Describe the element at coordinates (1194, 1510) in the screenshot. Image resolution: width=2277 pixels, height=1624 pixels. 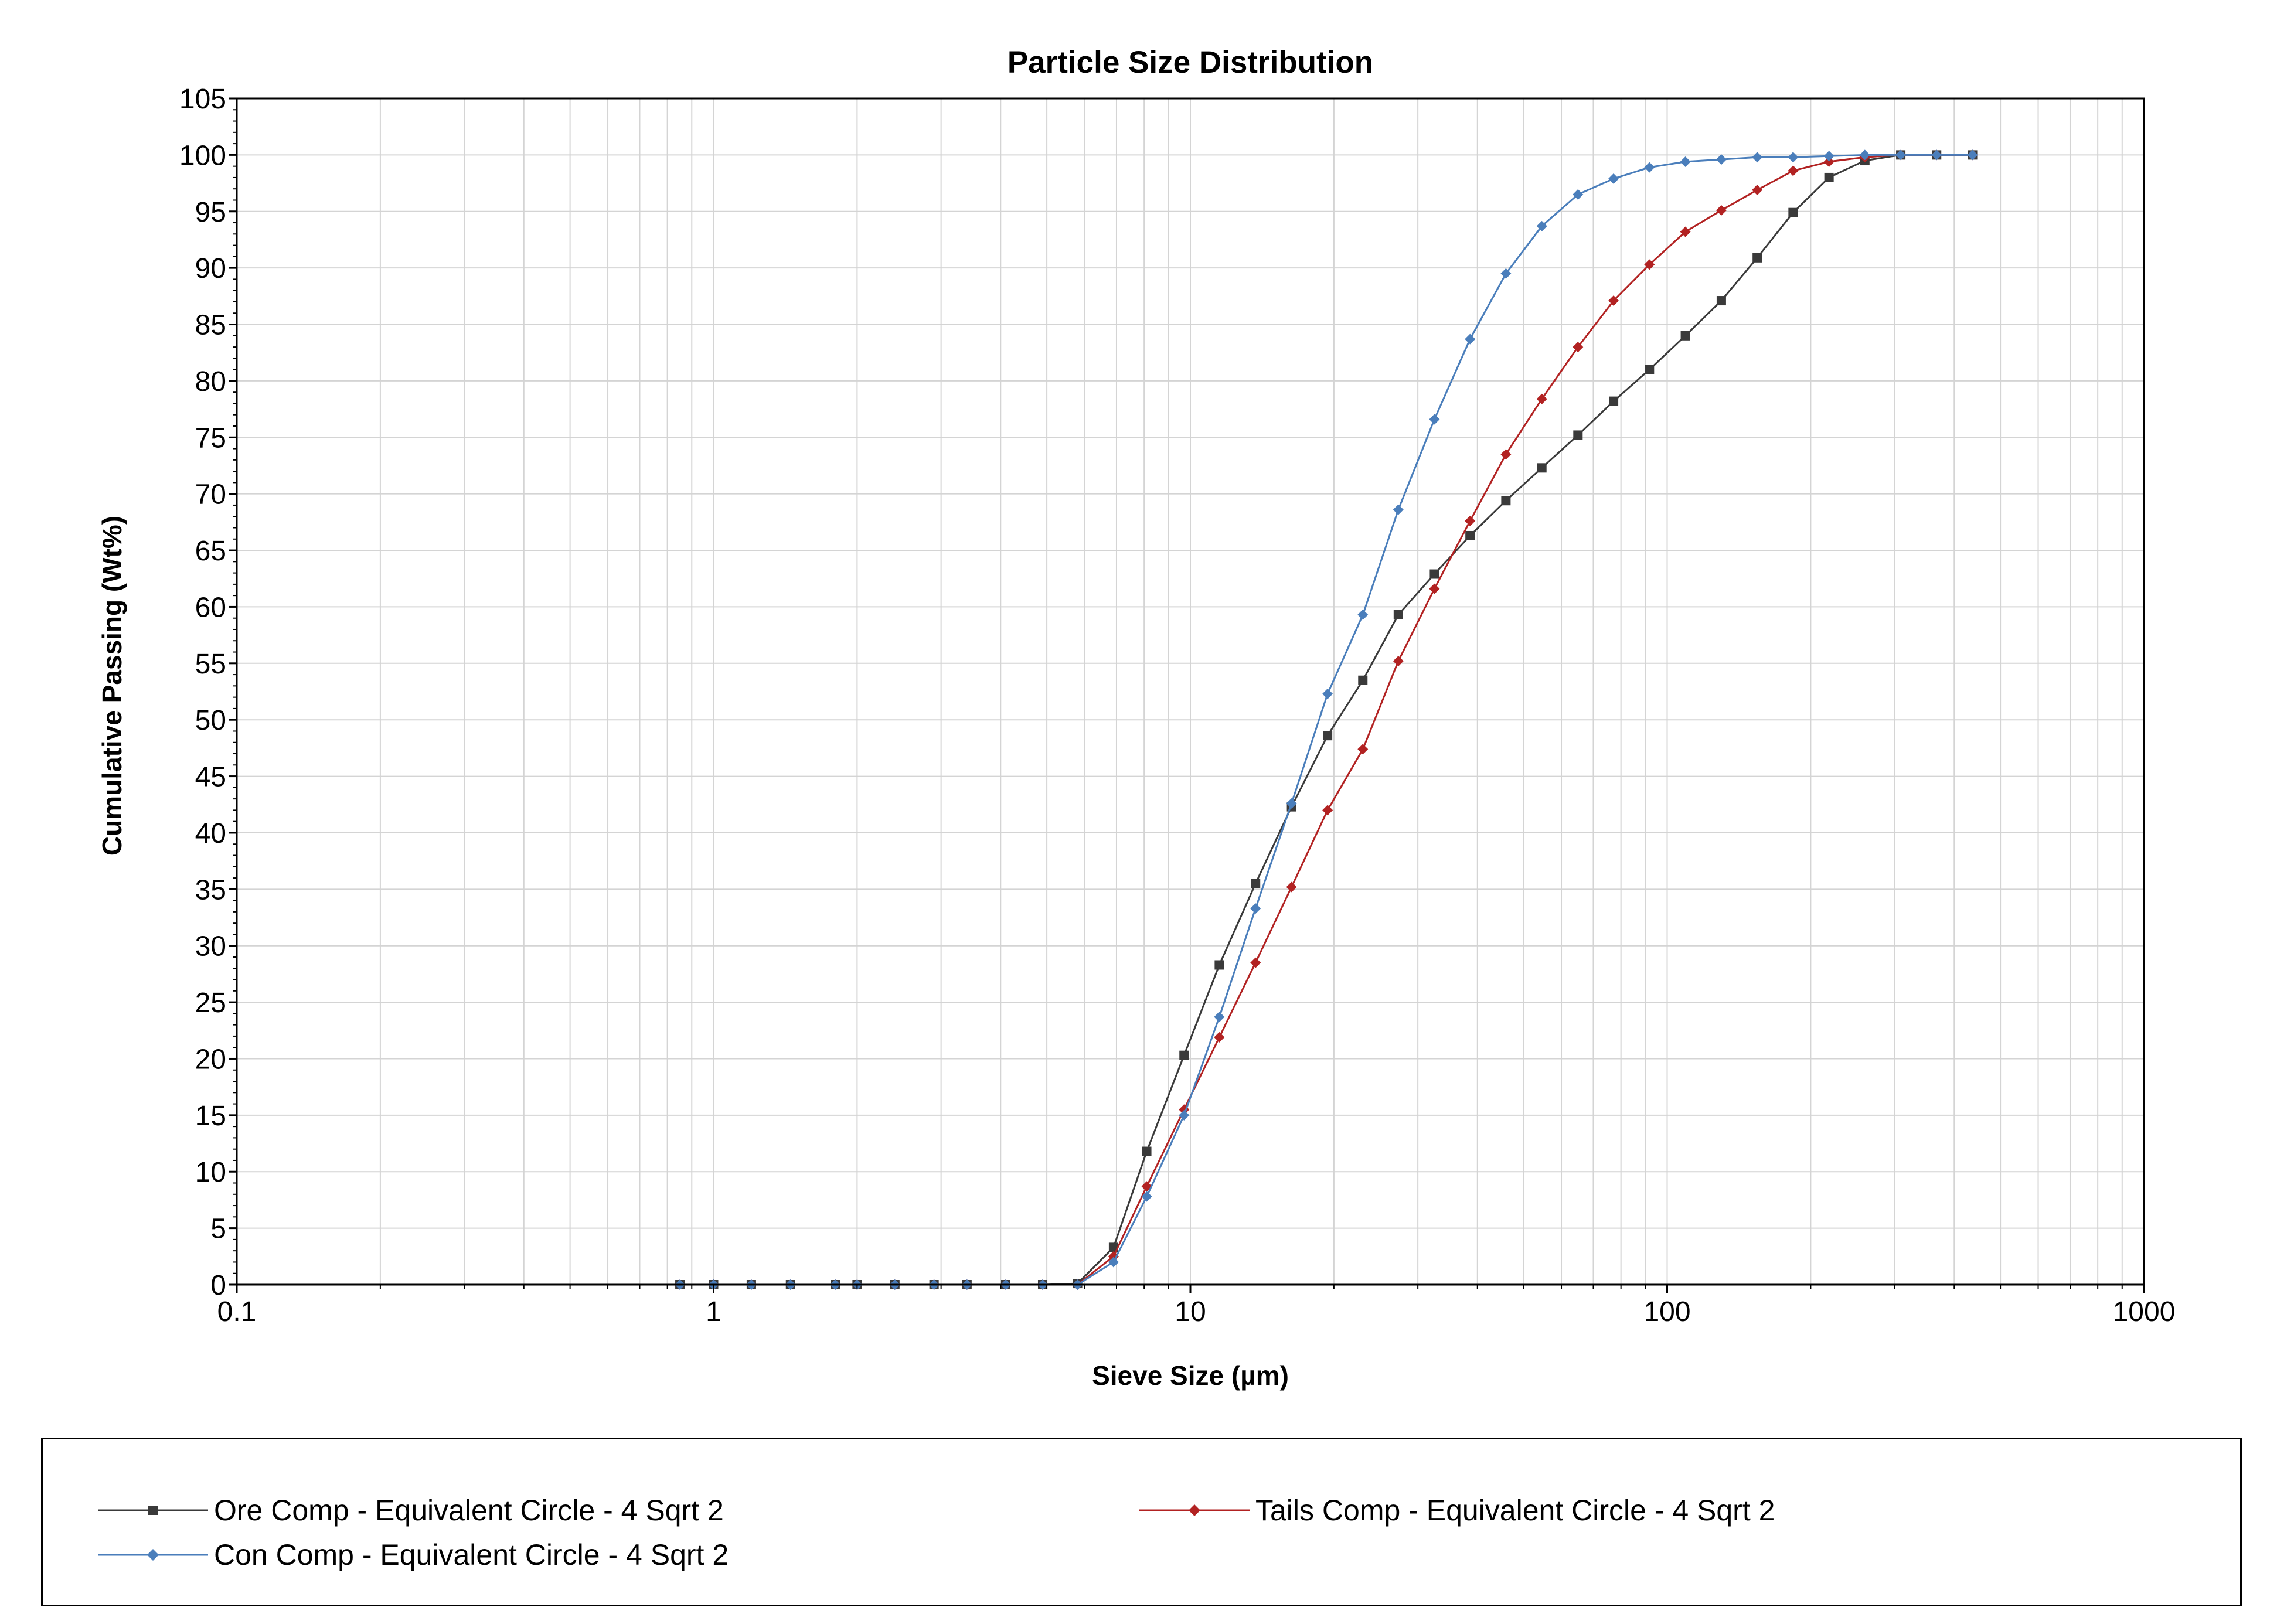
I see `legend-swatch-tails` at that location.